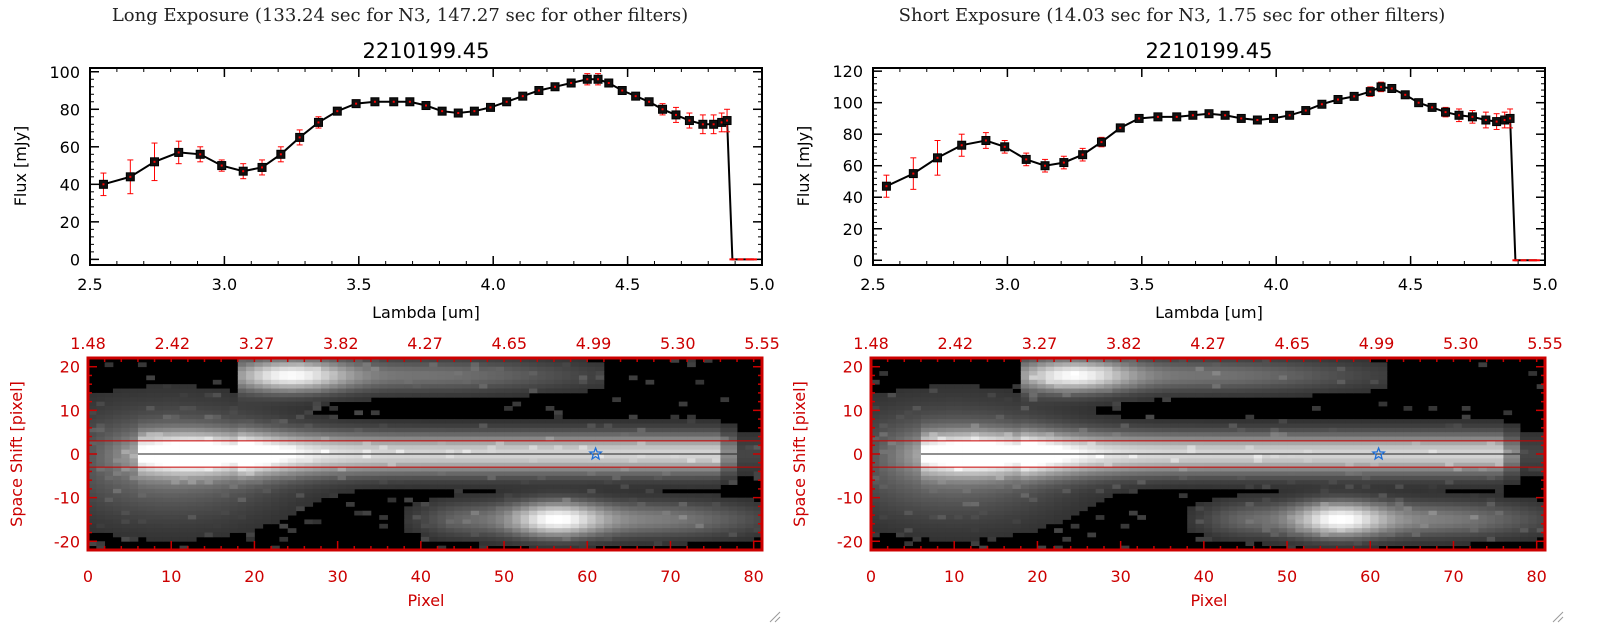 The image size is (1600, 630). Describe the element at coordinates (1208, 454) in the screenshot. I see `spectral-image-pixels` at that location.